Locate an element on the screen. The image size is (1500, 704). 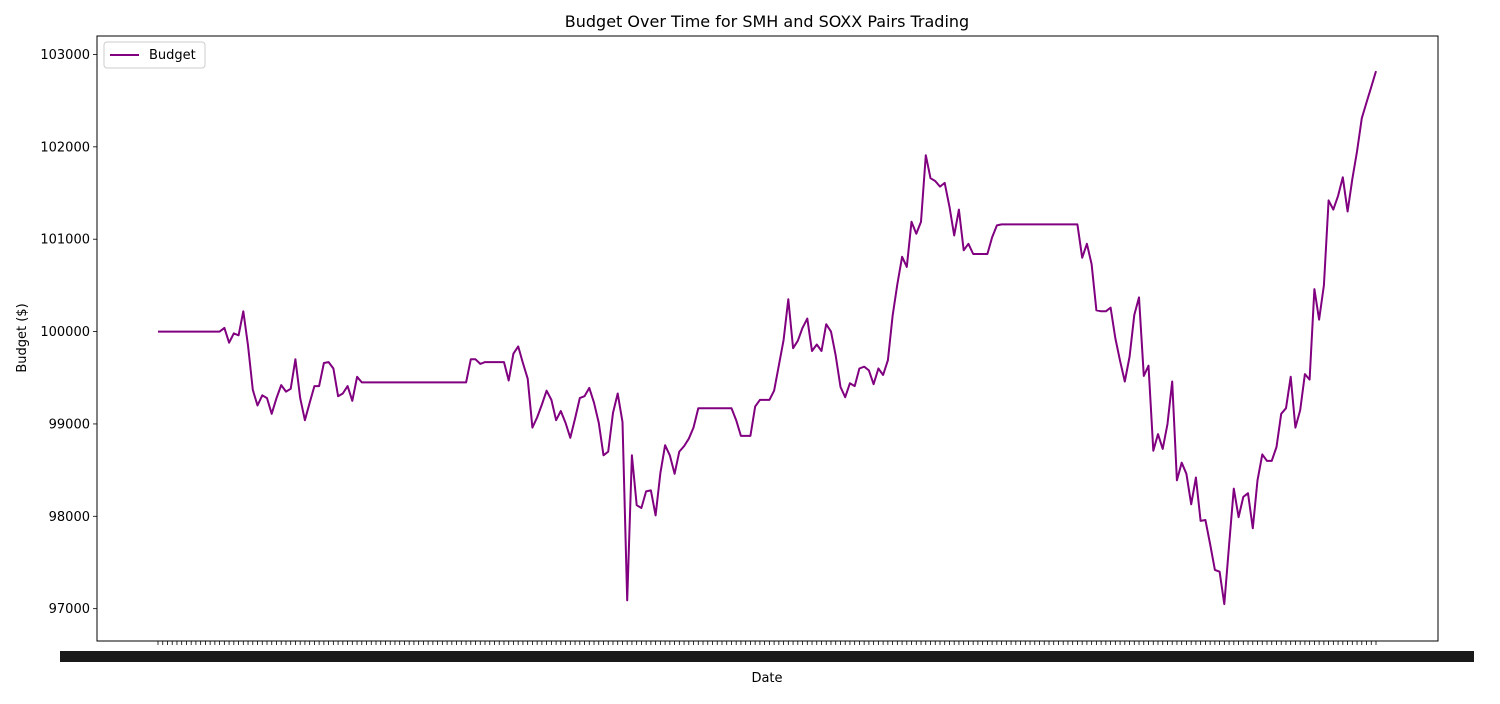
y-tick-label: 98000 is located at coordinates (69, 517).